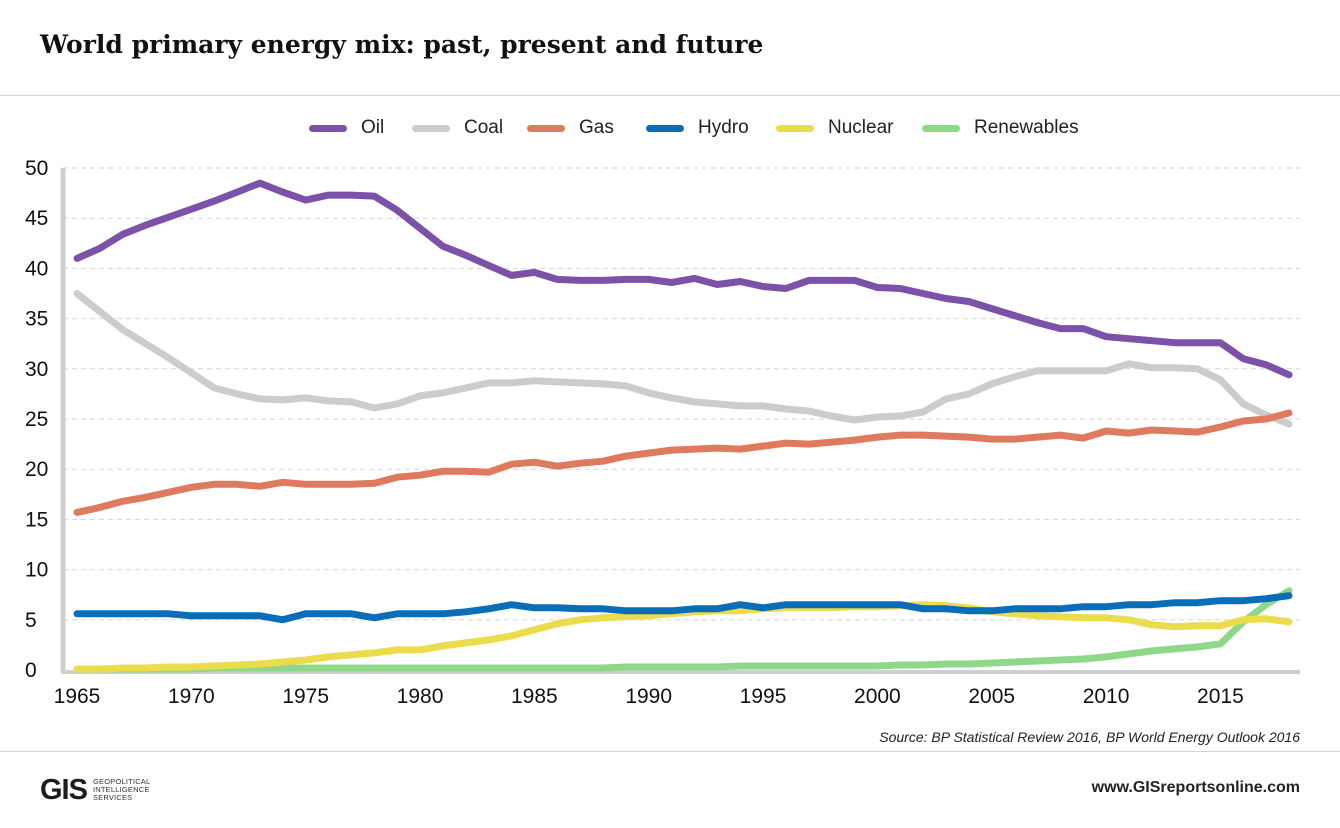  I want to click on legend-item-renewables: Renewables, so click(1000, 128).